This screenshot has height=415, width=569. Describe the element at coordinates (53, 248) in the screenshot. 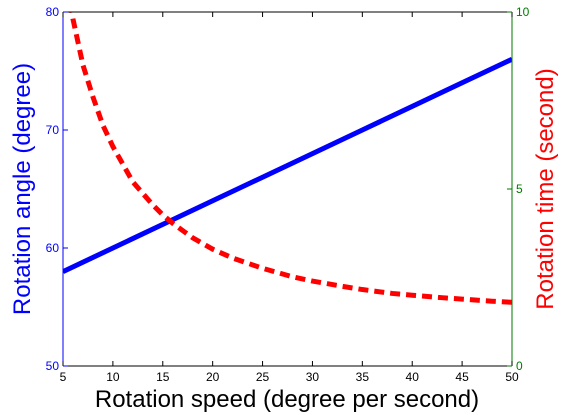

I see `left-y-tick-label: 60` at that location.